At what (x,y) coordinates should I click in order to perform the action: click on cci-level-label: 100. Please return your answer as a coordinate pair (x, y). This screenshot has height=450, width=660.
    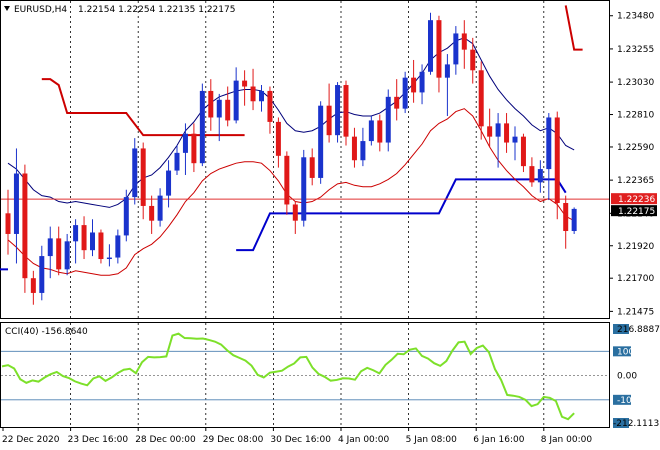
    Looking at the image, I should click on (625, 352).